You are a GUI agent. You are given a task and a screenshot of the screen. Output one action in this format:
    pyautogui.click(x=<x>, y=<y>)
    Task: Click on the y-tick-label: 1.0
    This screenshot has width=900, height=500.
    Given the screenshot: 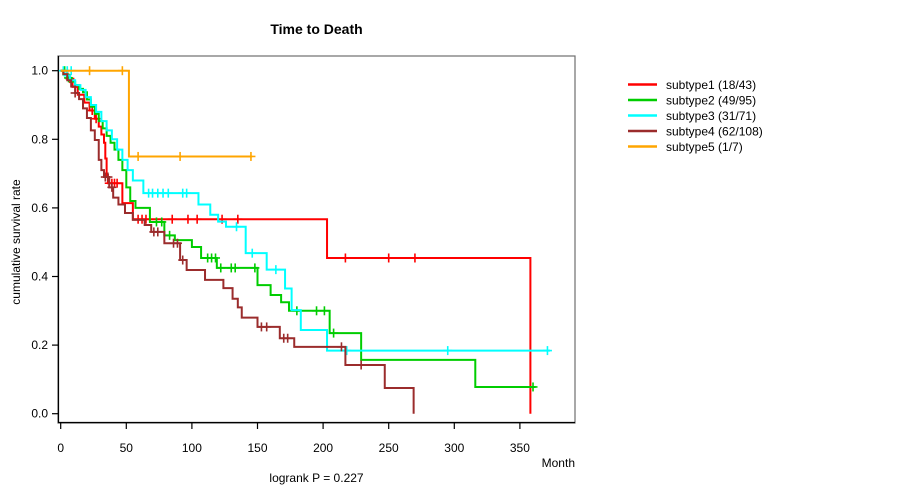 What is the action you would take?
    pyautogui.click(x=39, y=71)
    